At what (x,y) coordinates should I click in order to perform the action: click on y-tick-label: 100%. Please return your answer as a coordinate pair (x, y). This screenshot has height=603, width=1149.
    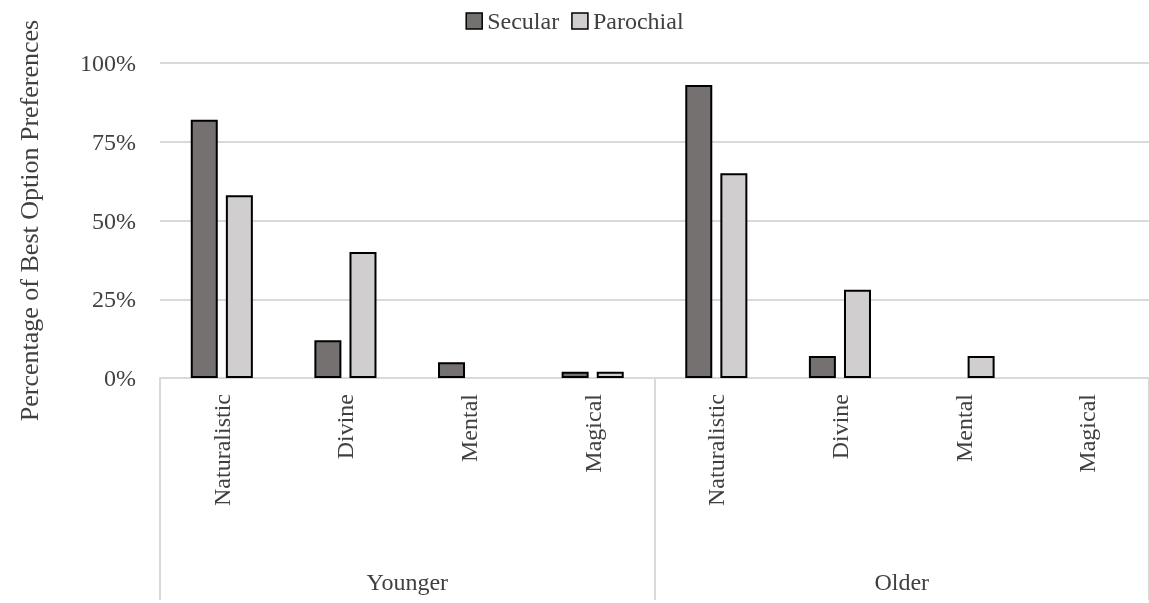
    Looking at the image, I should click on (108, 63).